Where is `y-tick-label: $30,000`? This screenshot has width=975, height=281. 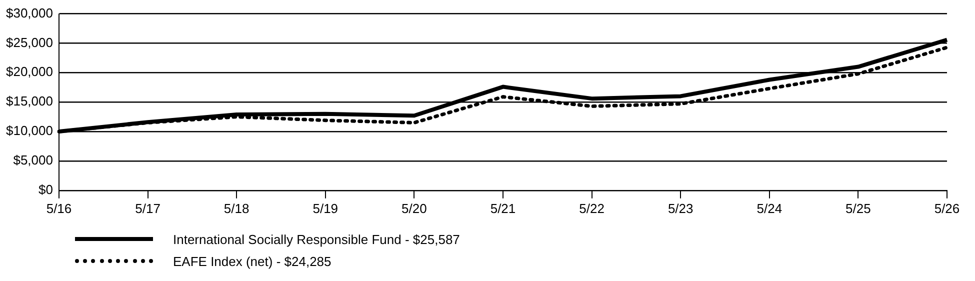 y-tick-label: $30,000 is located at coordinates (29, 12).